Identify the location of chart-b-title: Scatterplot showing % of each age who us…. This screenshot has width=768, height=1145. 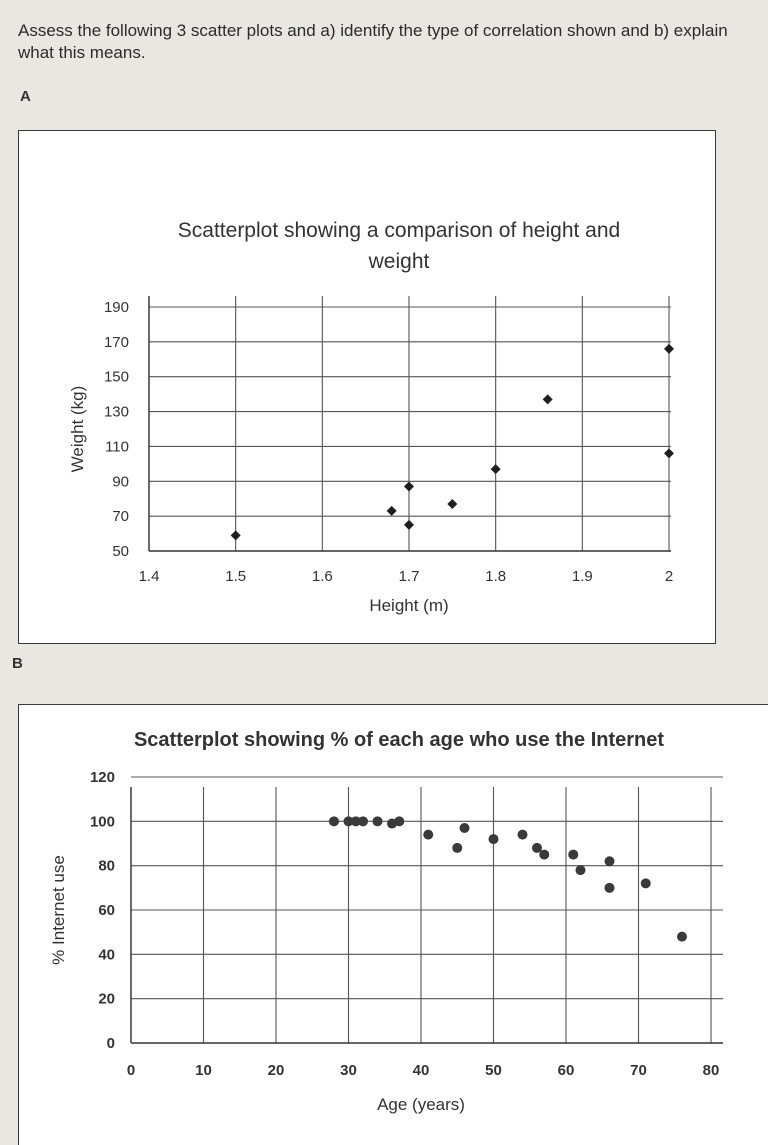
(399, 740).